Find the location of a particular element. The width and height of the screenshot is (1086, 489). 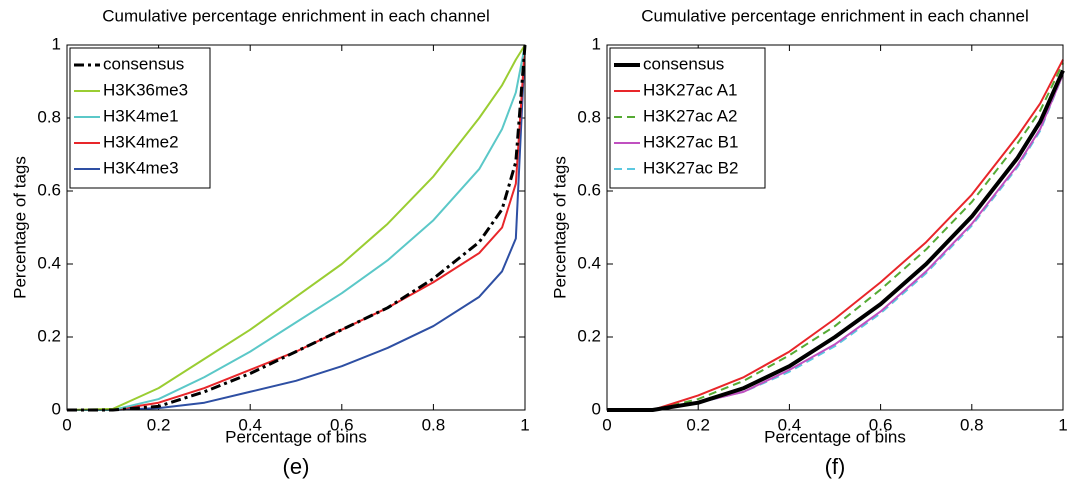

legend: consensus H3K36me3 H3K4me1 H3K4me2 H3K4me3 is located at coordinates (140, 118).